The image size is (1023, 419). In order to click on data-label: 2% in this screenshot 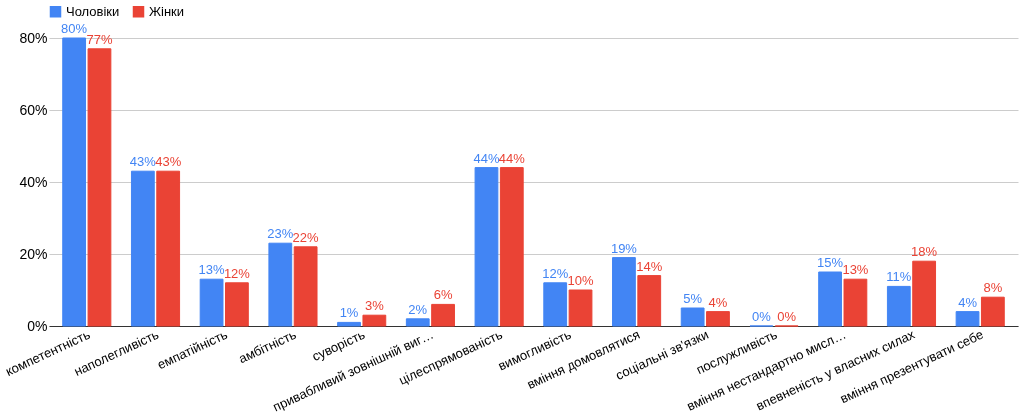, I will do `click(418, 309)`.